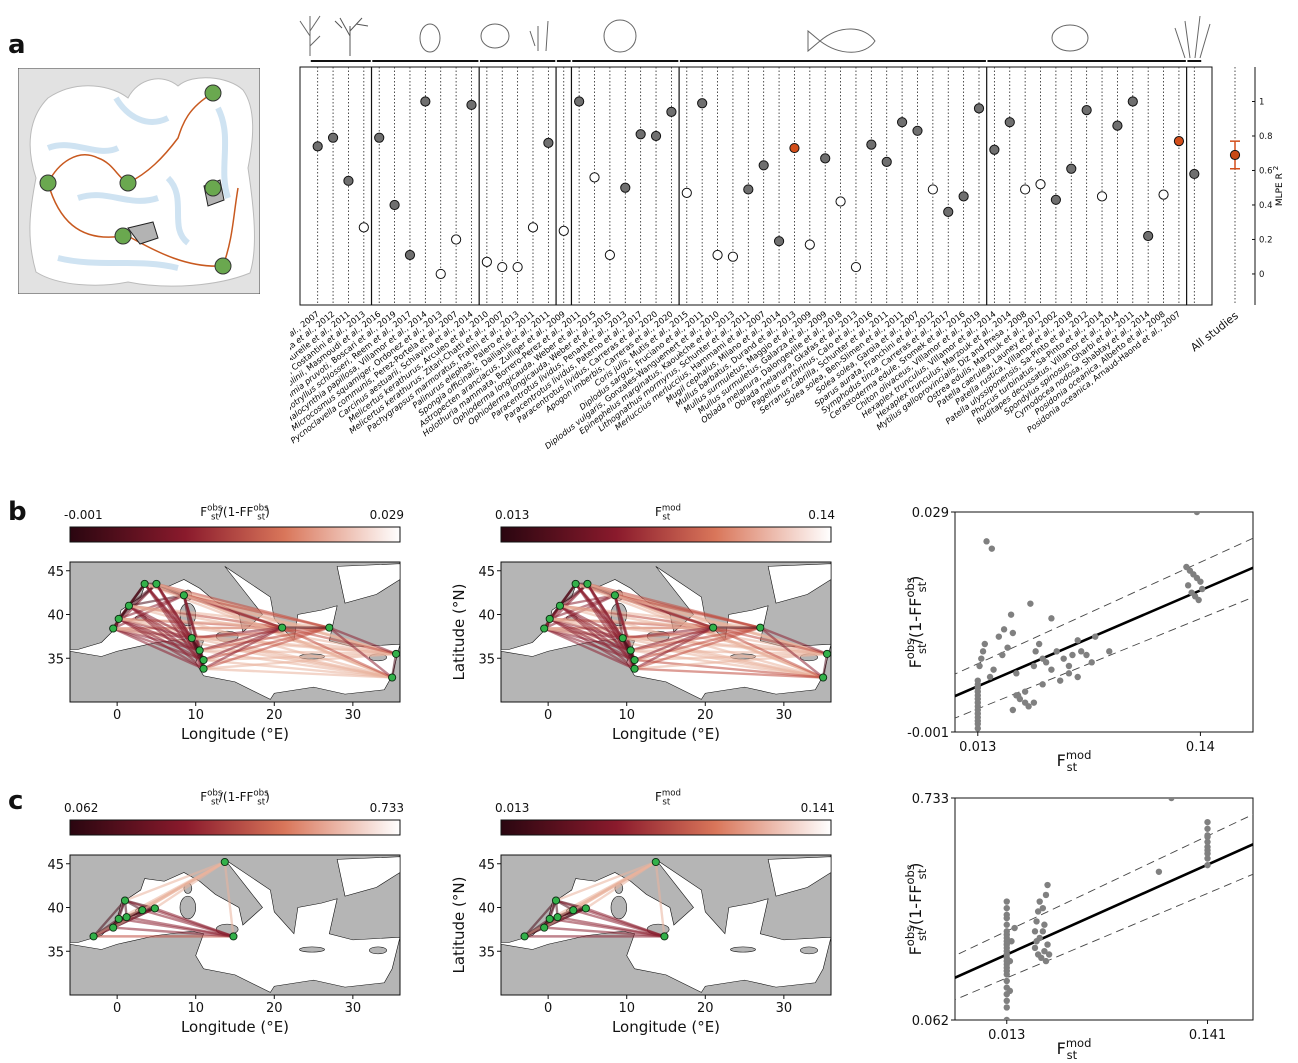 Image resolution: width=1298 pixels, height=1063 pixels. Describe the element at coordinates (755, 37) in the screenshot. I see `taxa-icons` at that location.